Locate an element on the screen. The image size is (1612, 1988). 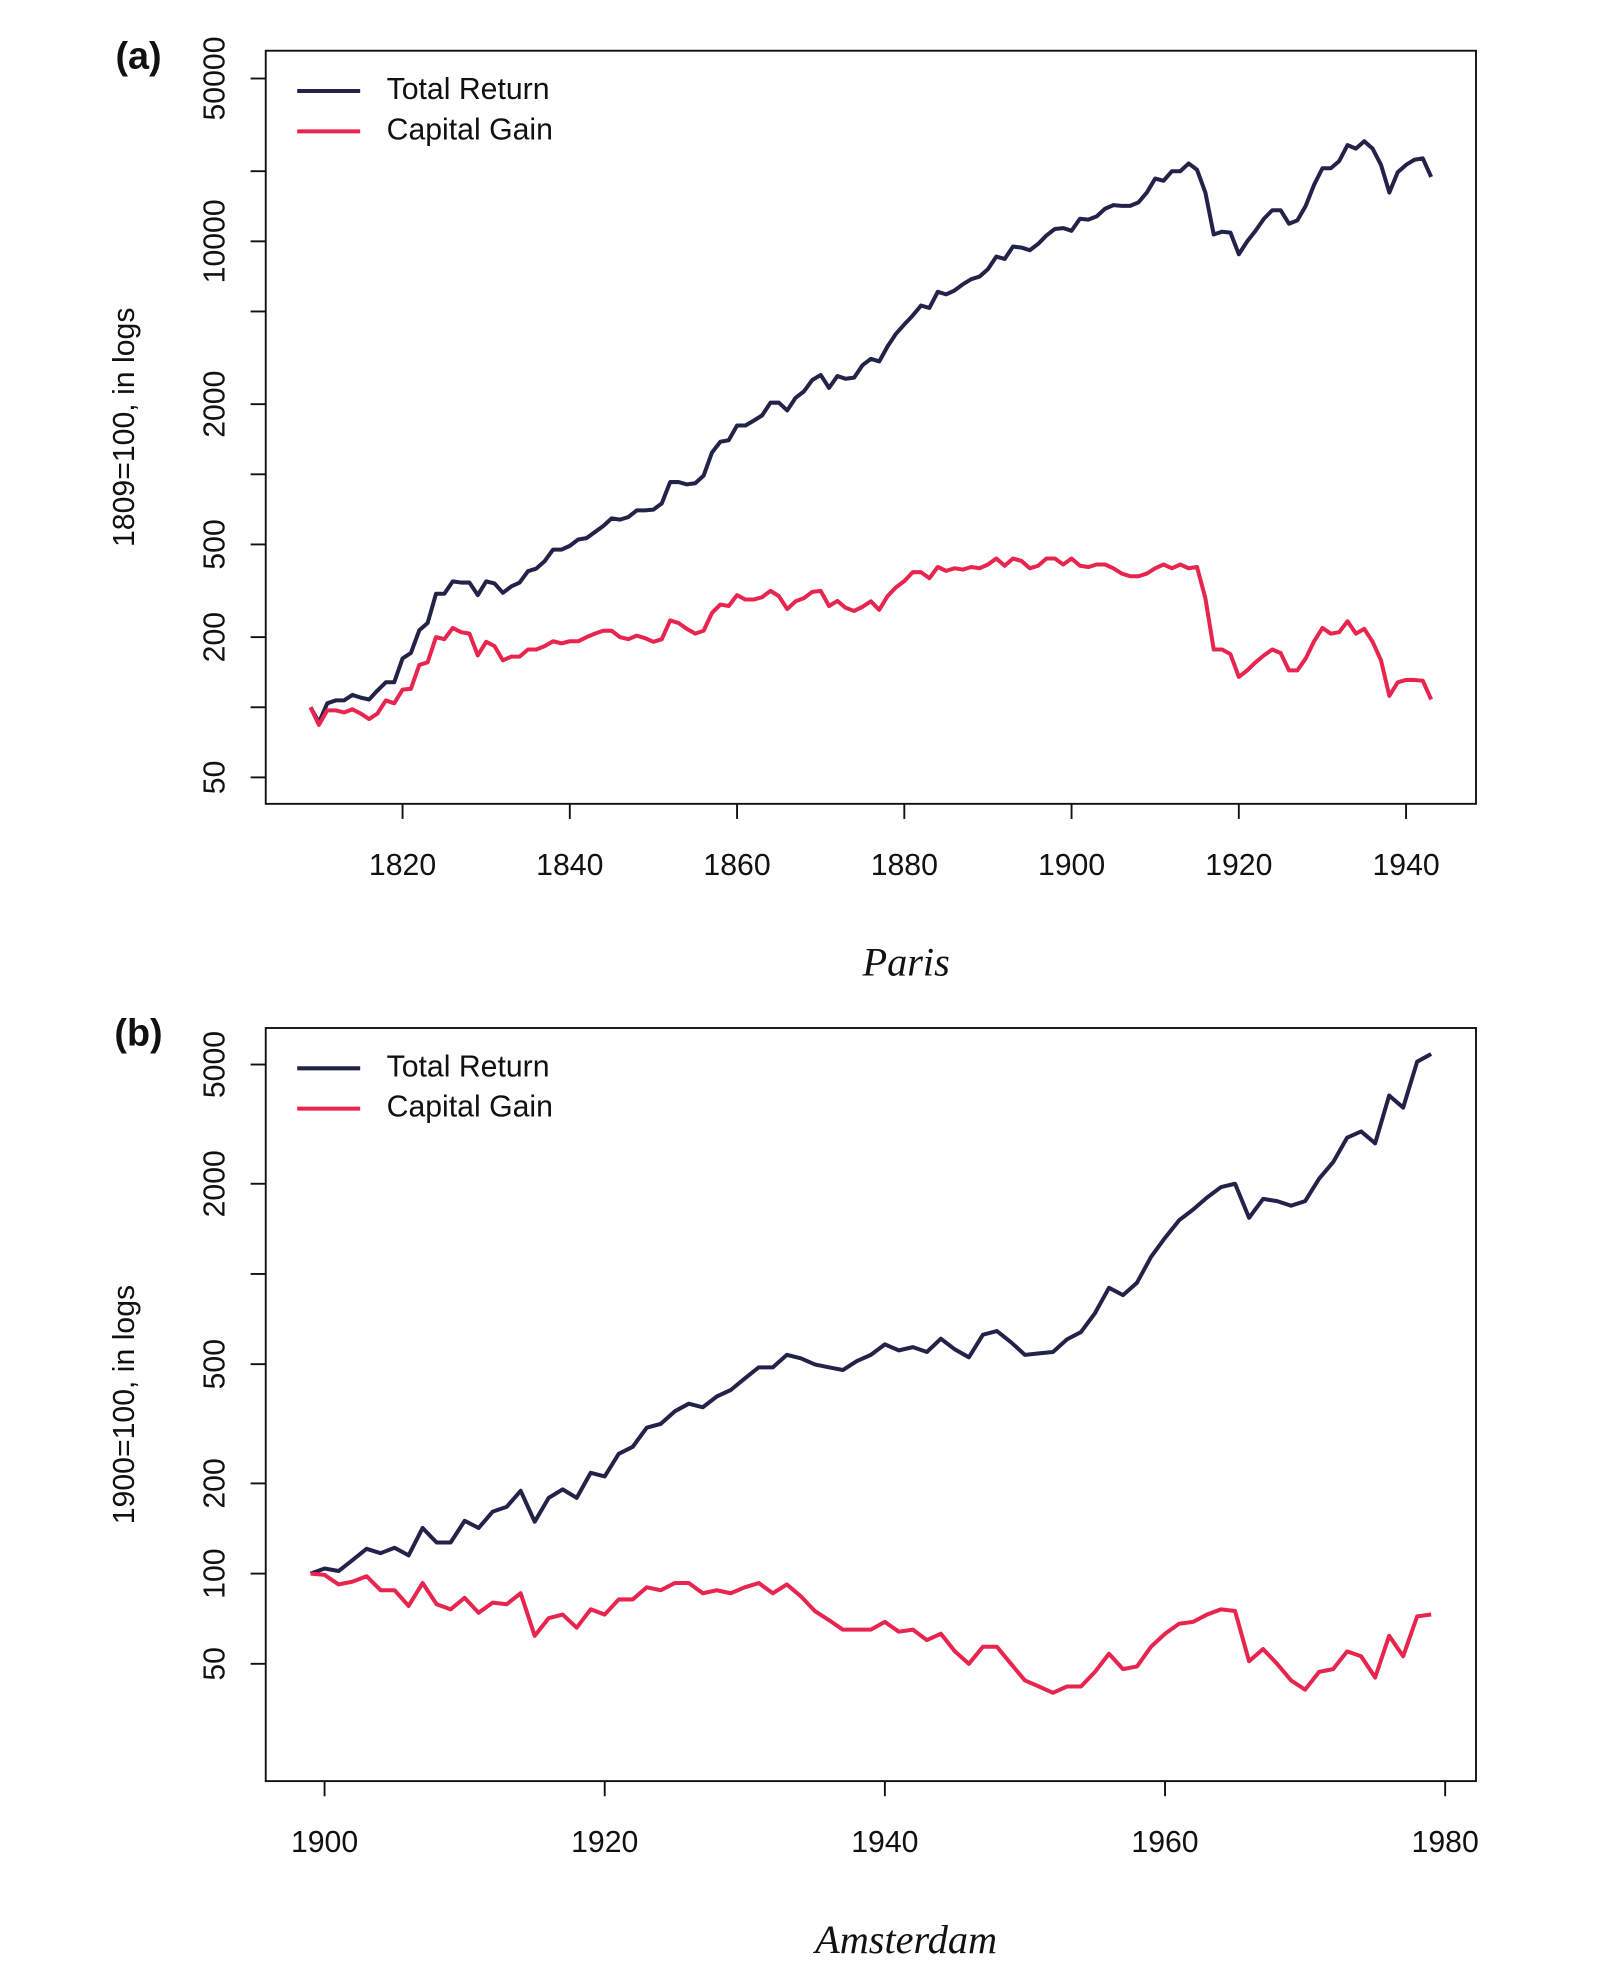
x-tick-label: 1820 is located at coordinates (402, 865).